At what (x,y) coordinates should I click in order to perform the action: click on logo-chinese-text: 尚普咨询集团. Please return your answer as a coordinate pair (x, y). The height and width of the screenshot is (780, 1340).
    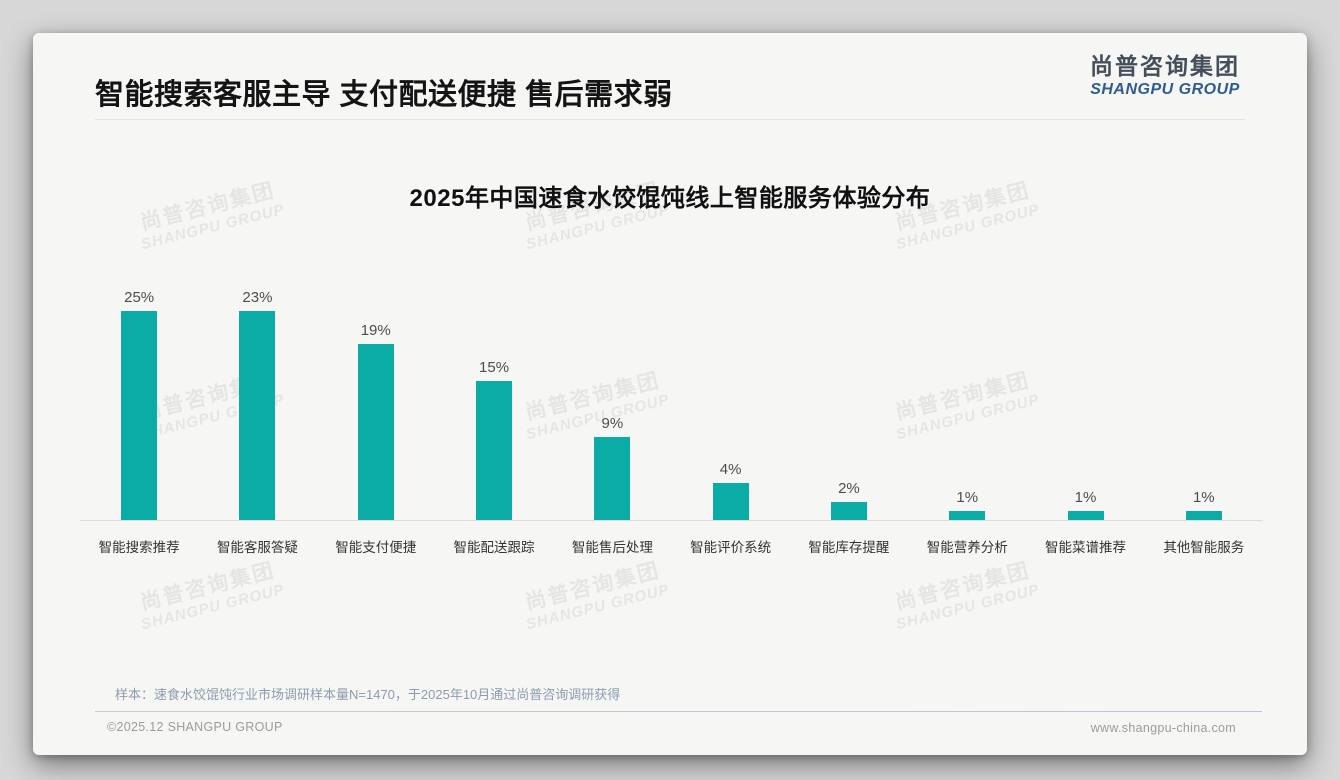
    Looking at the image, I should click on (1165, 66).